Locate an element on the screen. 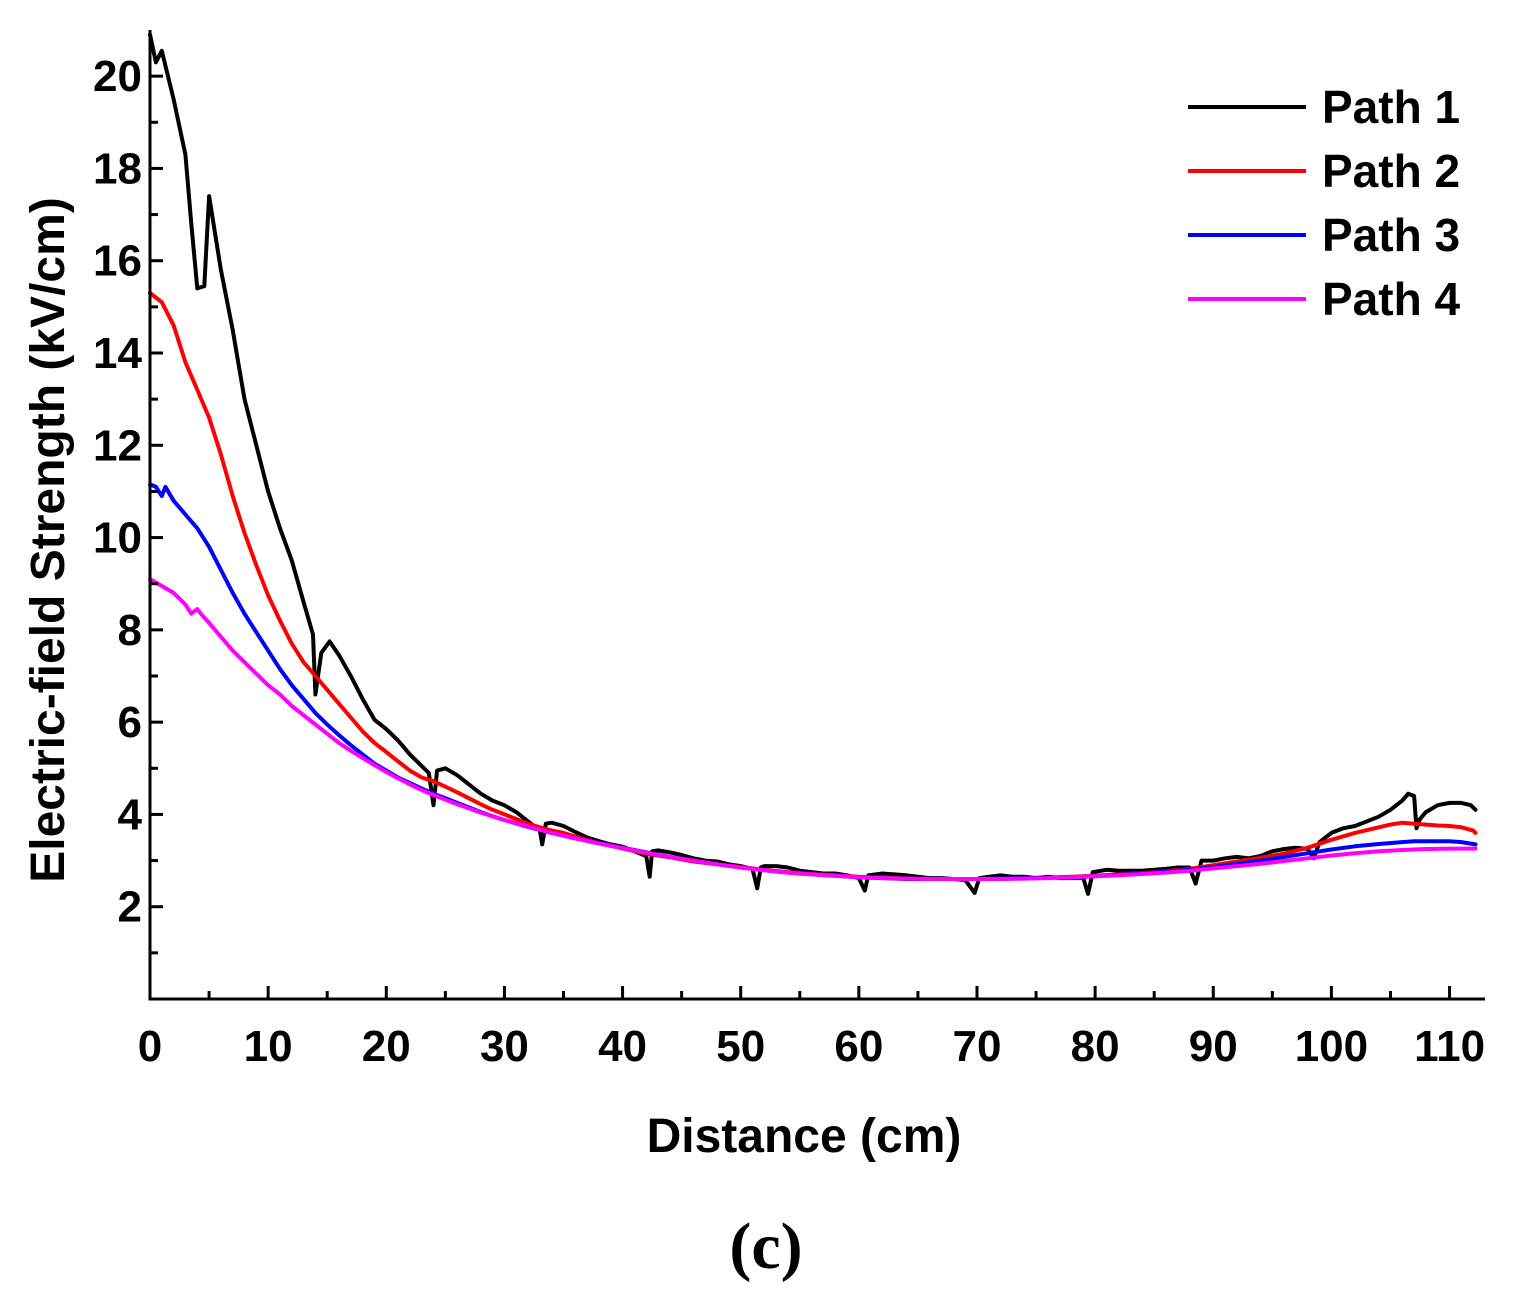  x-tick-label: 0 is located at coordinates (150, 1046).